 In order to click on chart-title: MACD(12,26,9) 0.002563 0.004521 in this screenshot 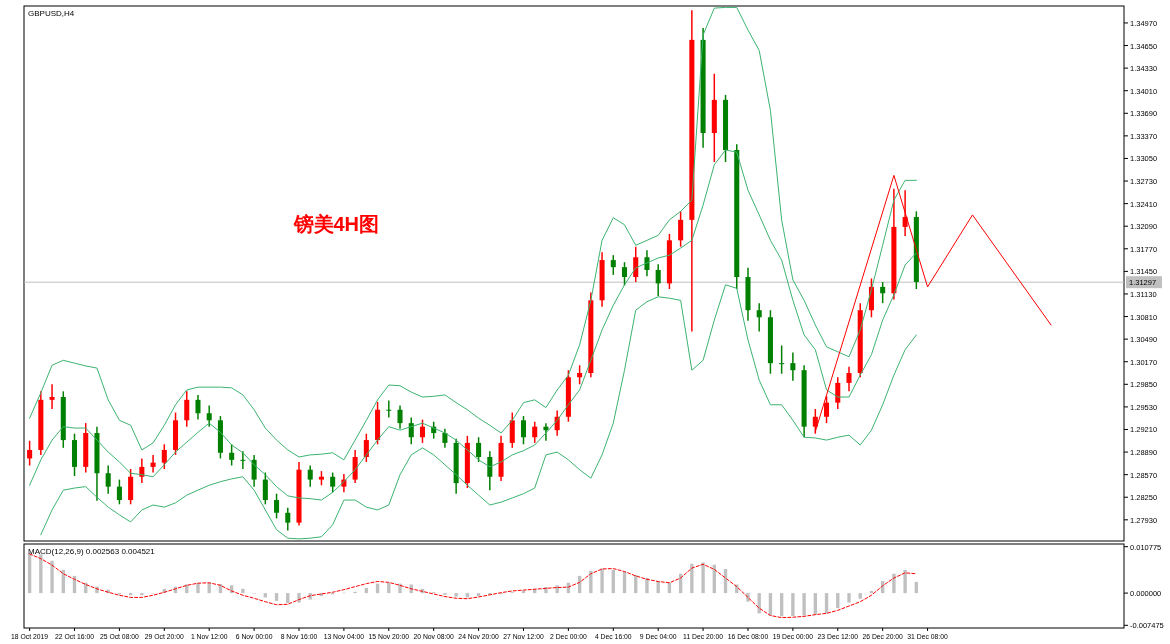, I will do `click(92, 551)`.